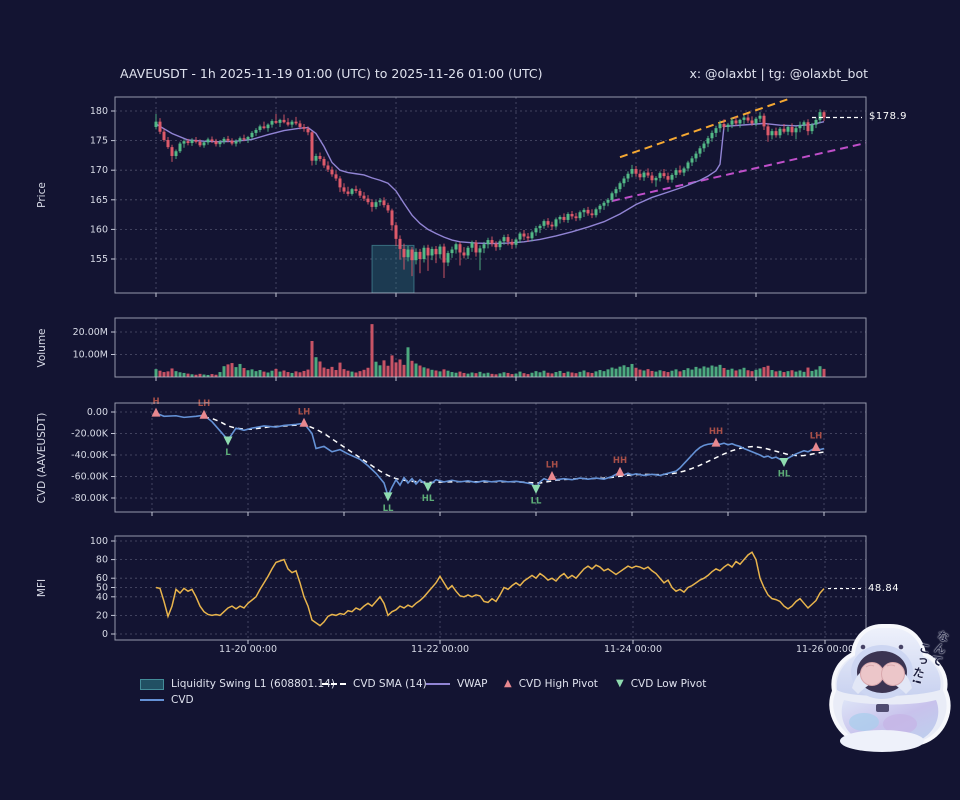 This screenshot has height=800, width=960. Describe the element at coordinates (633, 649) in the screenshot. I see `x-tick-label: 11-24 00:00` at that location.